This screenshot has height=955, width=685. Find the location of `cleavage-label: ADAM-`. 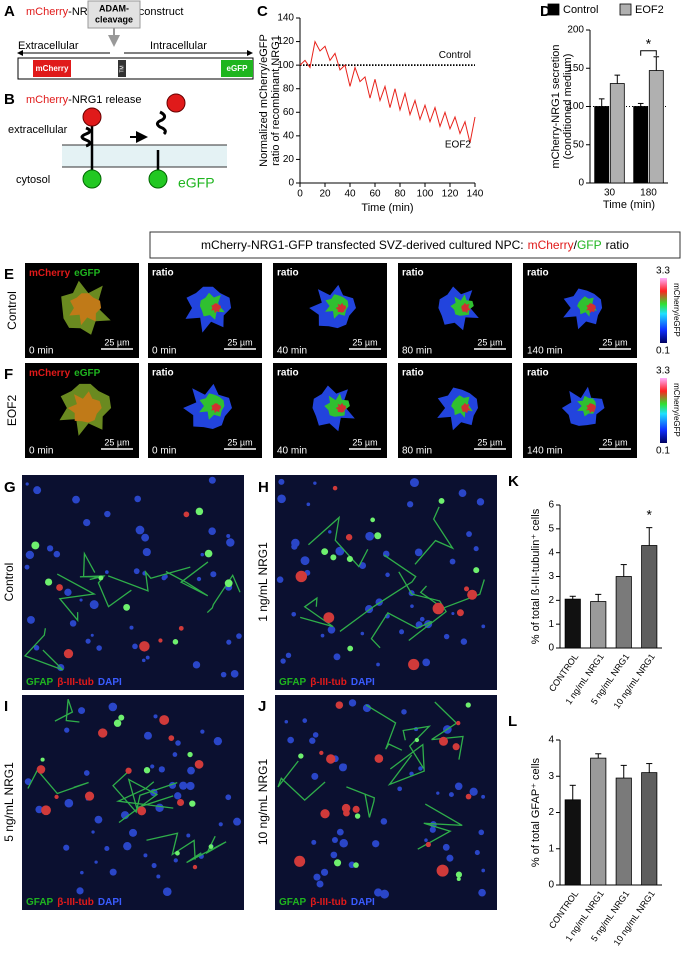

cleavage-label: ADAM- is located at coordinates (114, 8).